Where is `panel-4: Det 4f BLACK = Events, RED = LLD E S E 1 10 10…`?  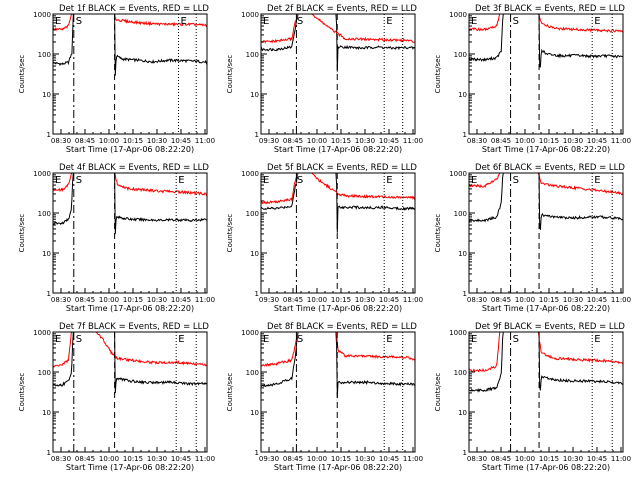
panel-4: Det 4f BLACK = Events, RED = LLD E S E 1 10 10… is located at coordinates (116, 238).